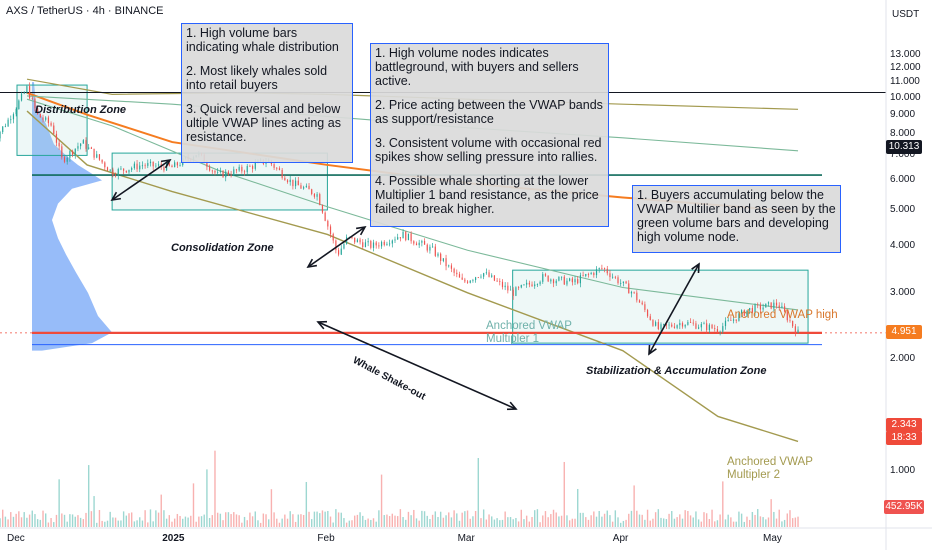 This screenshot has width=932, height=550. What do you see at coordinates (16, 538) in the screenshot?
I see `time-axis-tick: Dec` at bounding box center [16, 538].